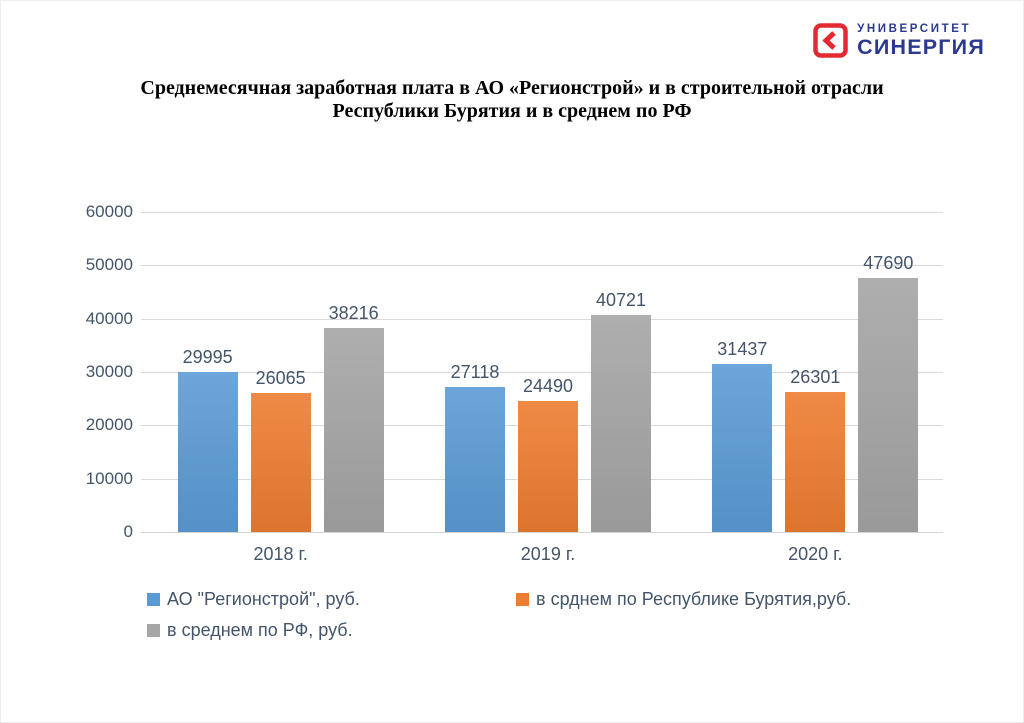 The width and height of the screenshot is (1024, 723). Describe the element at coordinates (548, 554) in the screenshot. I see `x-axis-category-label: 2019 г.` at that location.